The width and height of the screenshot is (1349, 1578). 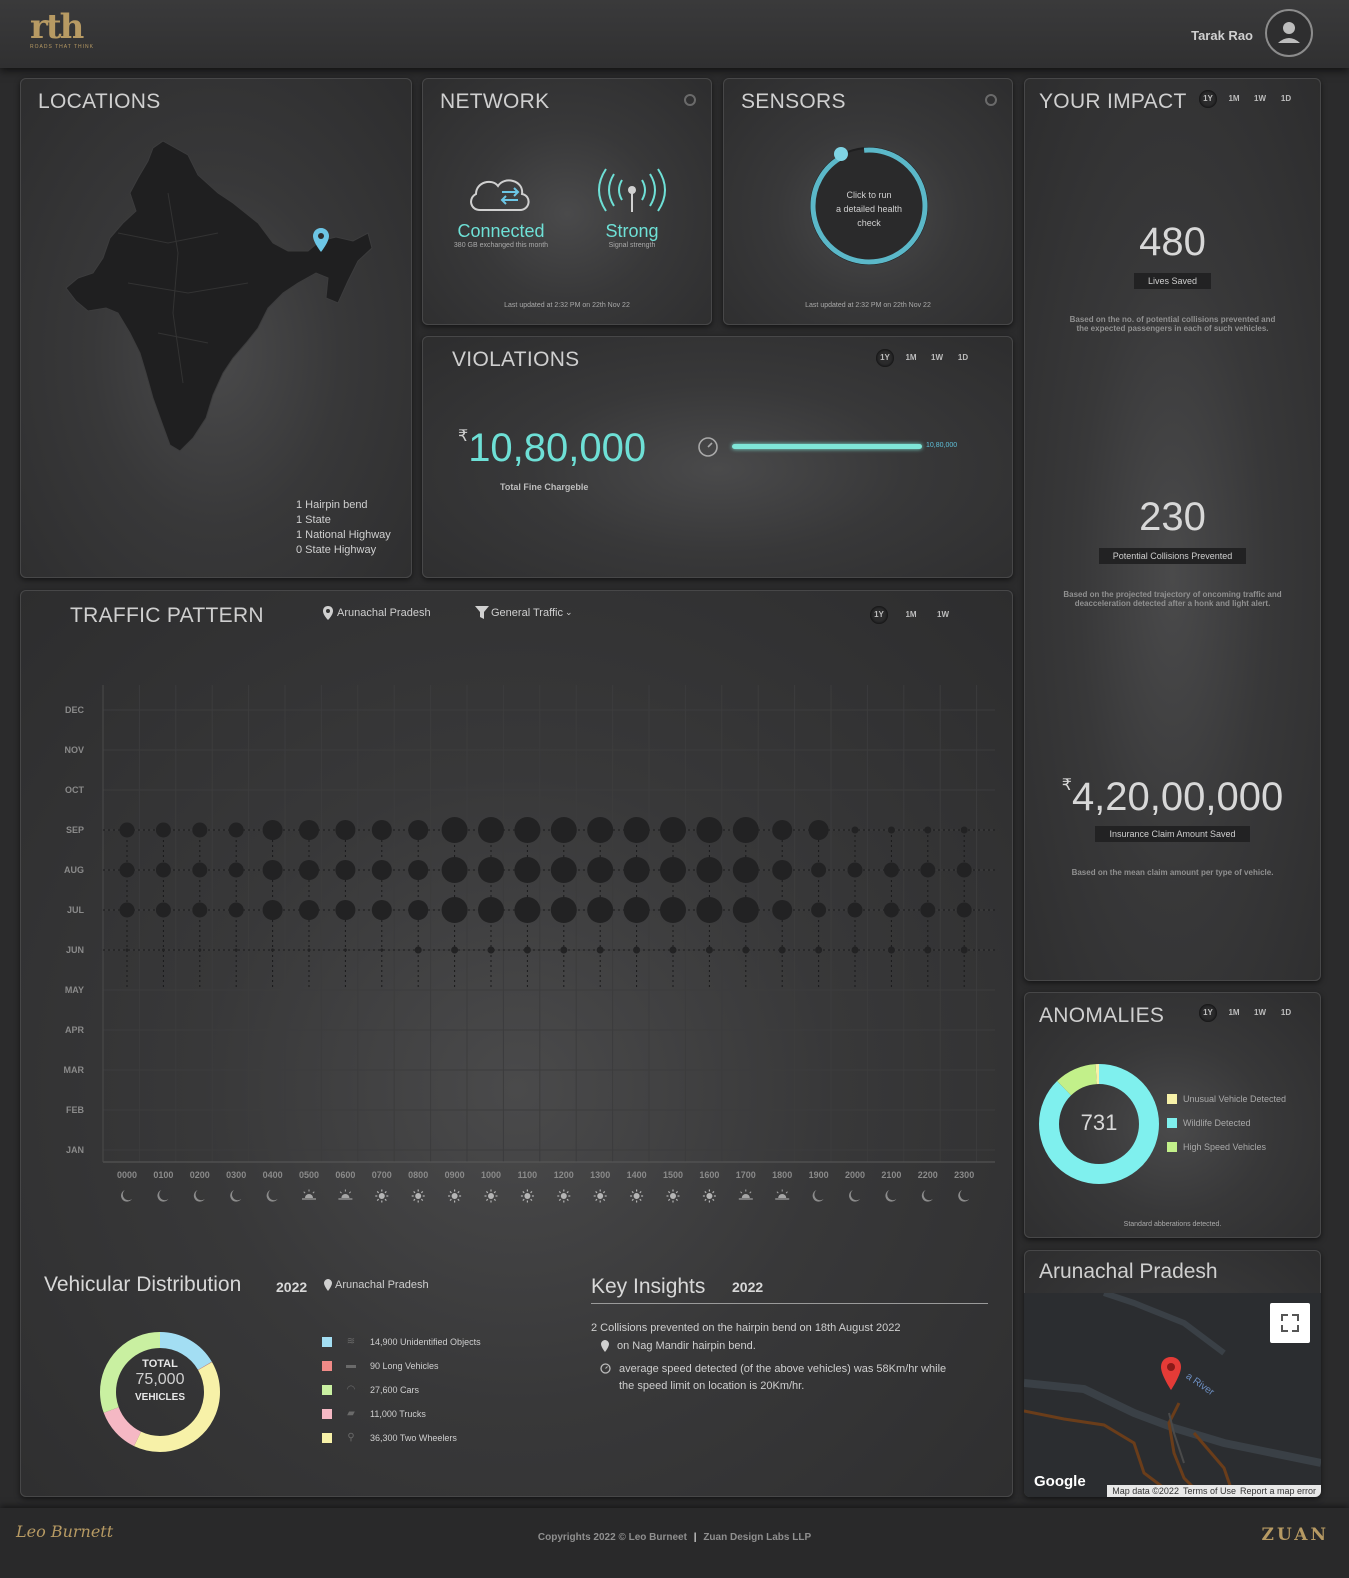 I want to click on distribution-location: Arunachal Pradesh, so click(x=376, y=1285).